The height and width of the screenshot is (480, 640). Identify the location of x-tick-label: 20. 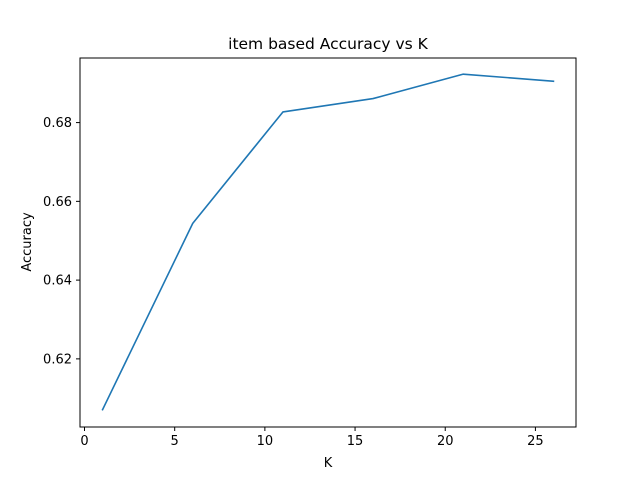
(445, 441).